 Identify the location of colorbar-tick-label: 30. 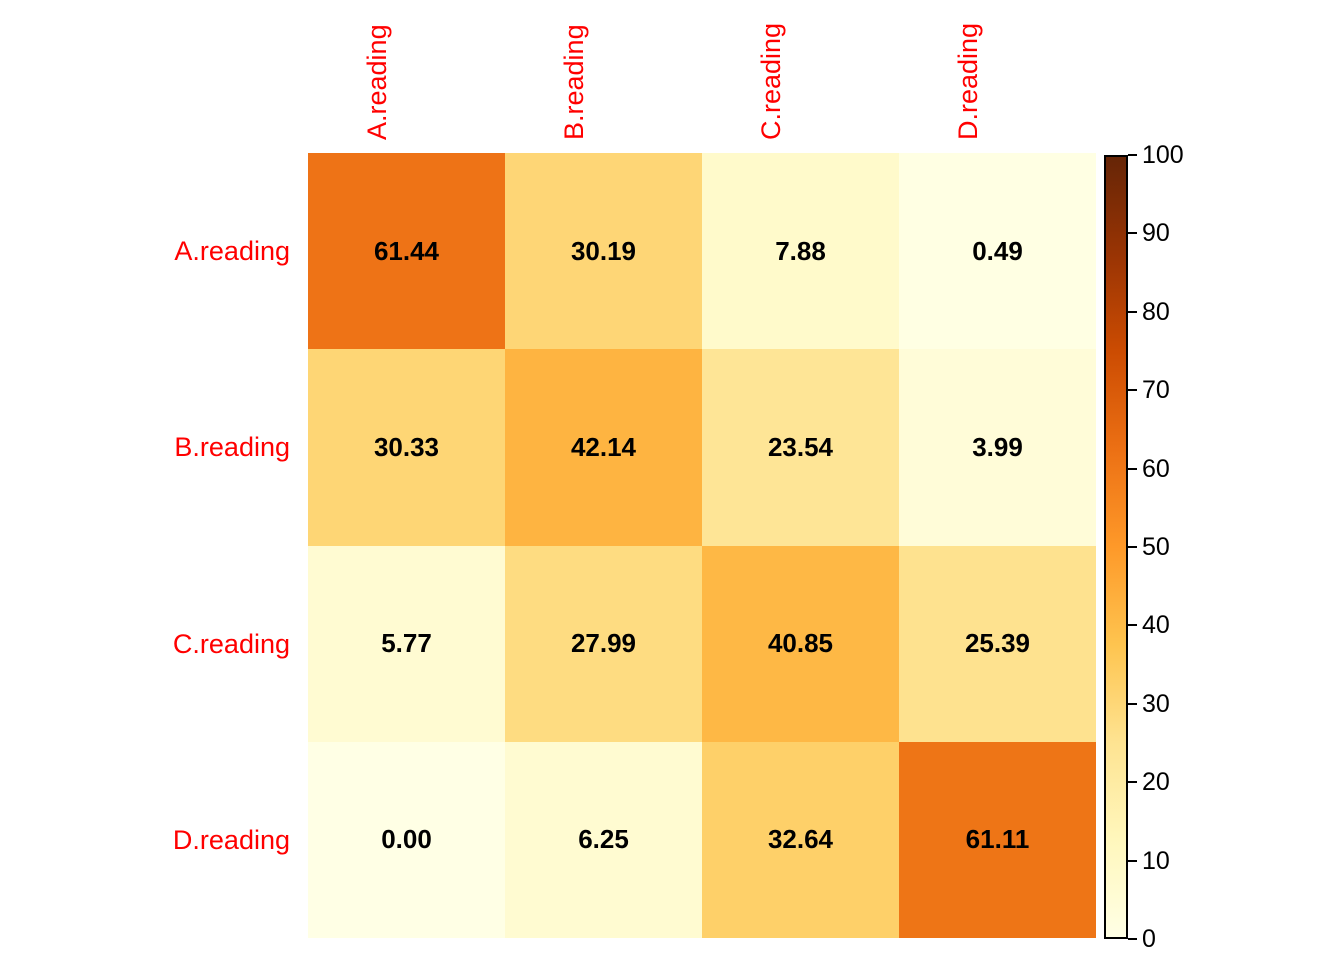
(1156, 703).